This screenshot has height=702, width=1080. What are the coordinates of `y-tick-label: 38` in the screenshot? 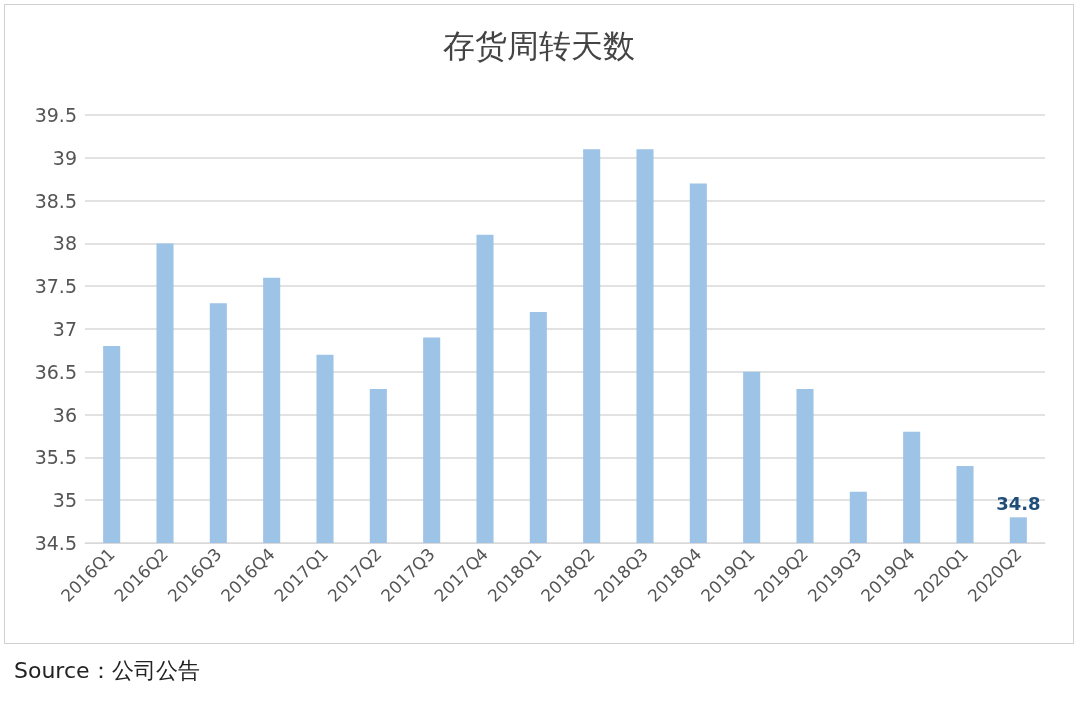 It's located at (64, 243).